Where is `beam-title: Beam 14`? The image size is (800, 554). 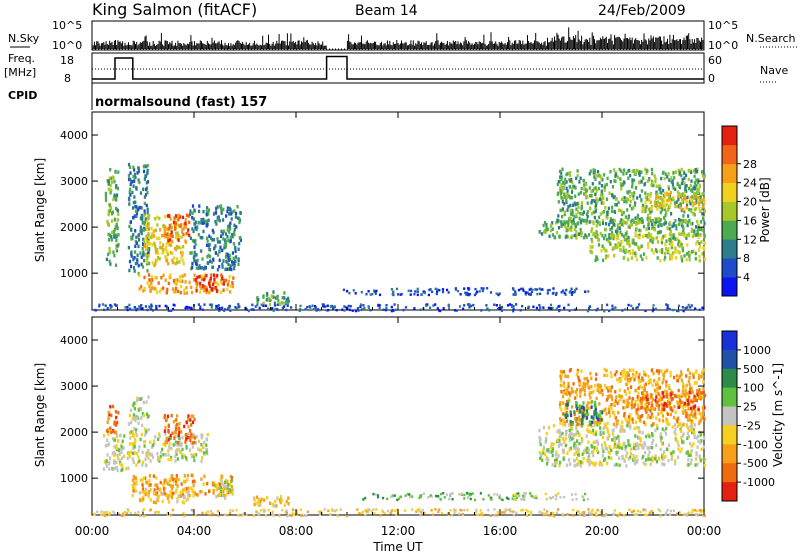 beam-title: Beam 14 is located at coordinates (386, 11).